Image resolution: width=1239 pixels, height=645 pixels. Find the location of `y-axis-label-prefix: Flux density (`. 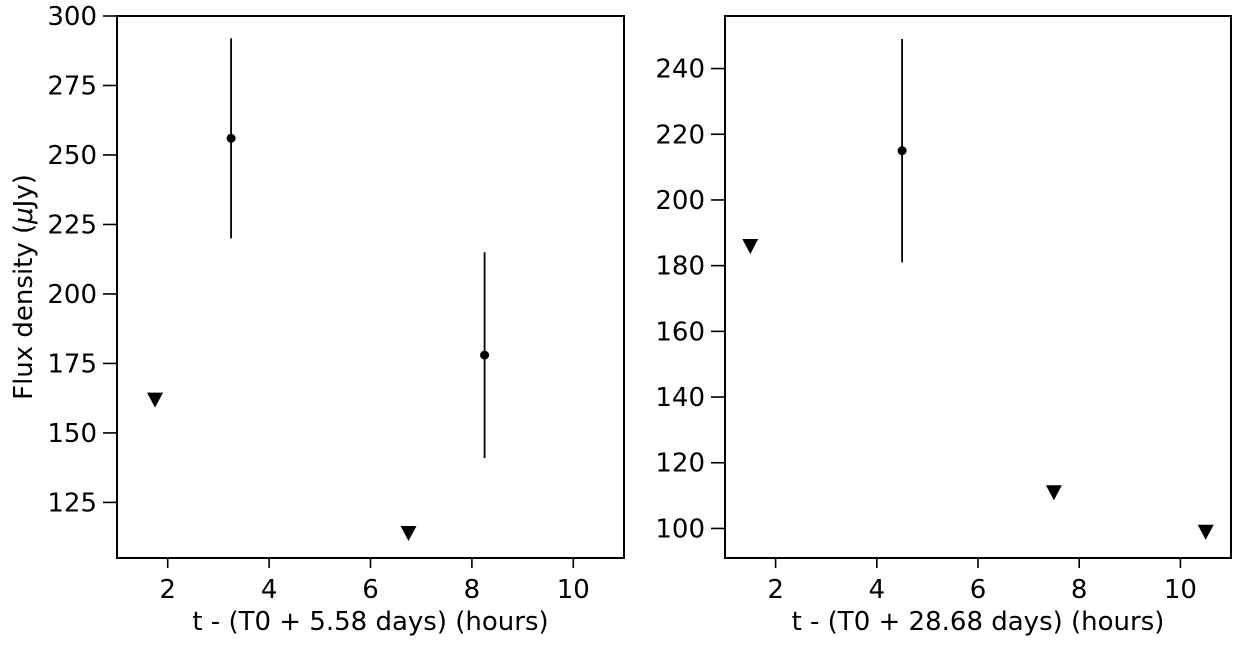

y-axis-label-prefix: Flux density ( is located at coordinates (24, 312).